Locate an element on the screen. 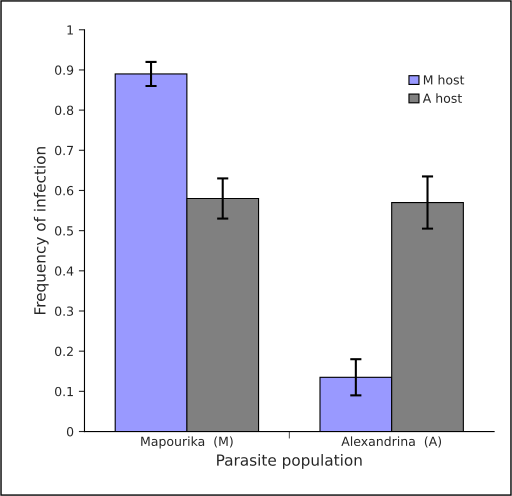 Image resolution: width=512 pixels, height=496 pixels. y-tick-label: 1 is located at coordinates (70, 30).